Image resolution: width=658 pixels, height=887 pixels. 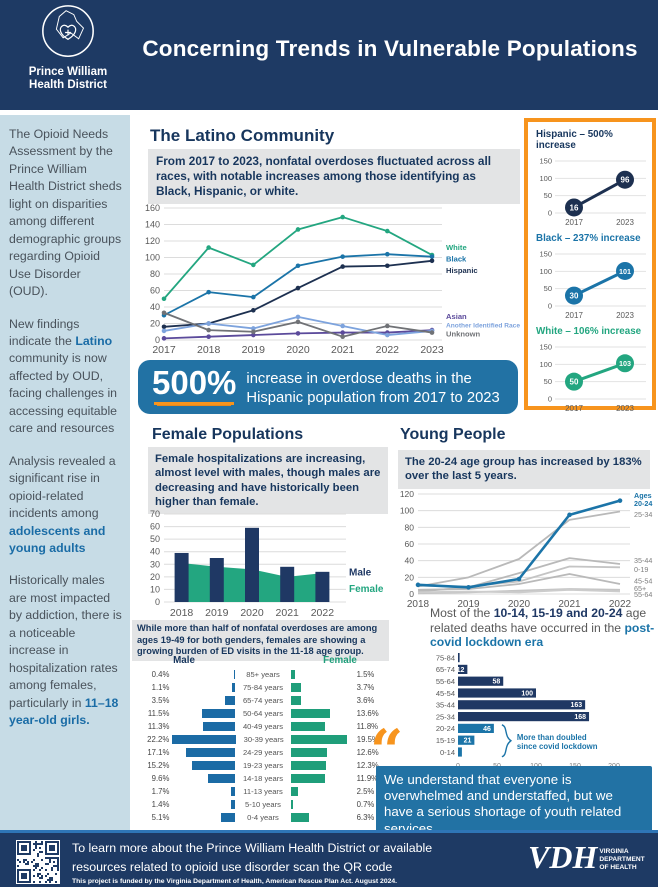 I want to click on svg-text: 10, so click(x=155, y=589).